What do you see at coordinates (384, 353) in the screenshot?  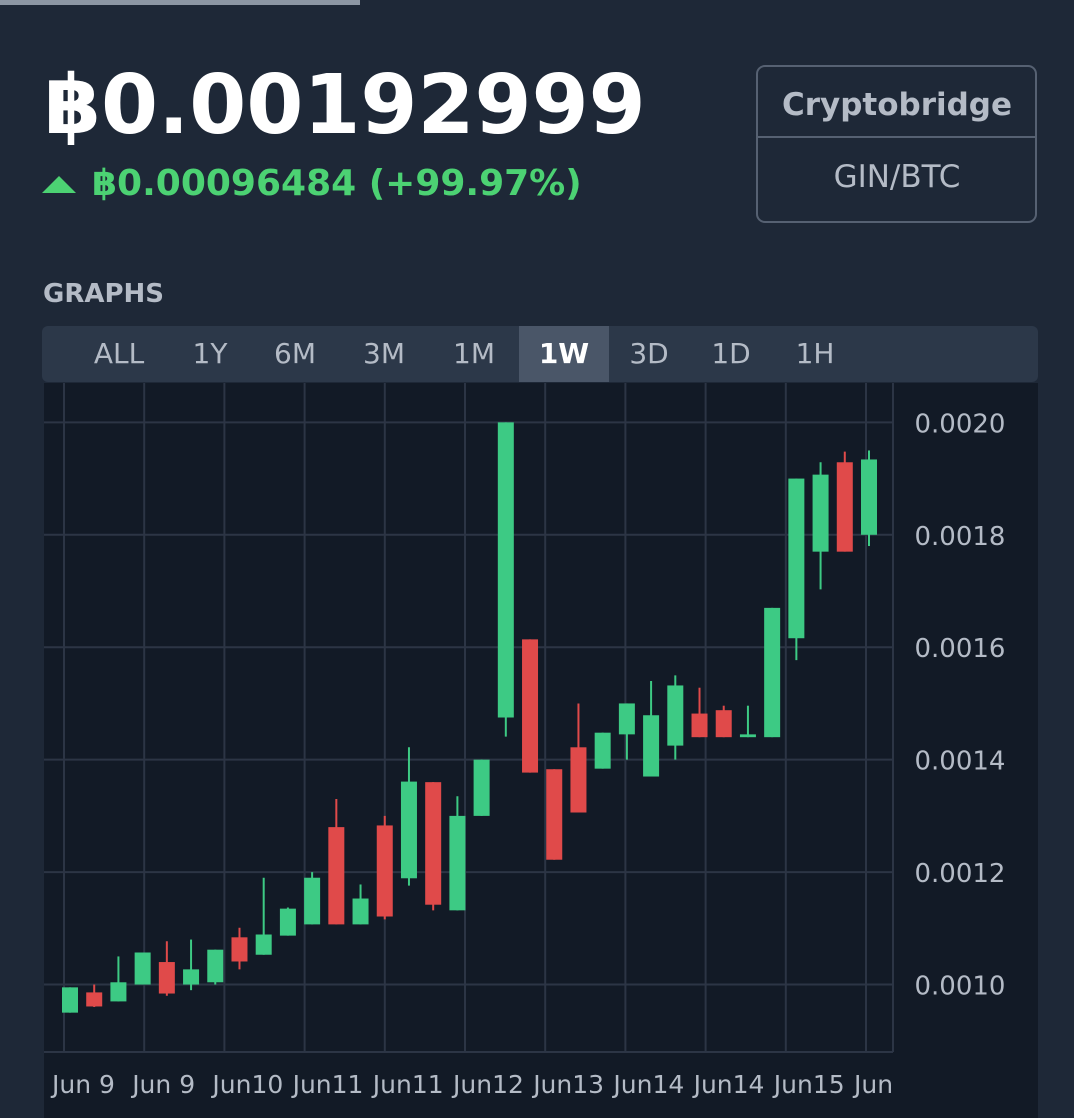 I see `tab: 3M` at bounding box center [384, 353].